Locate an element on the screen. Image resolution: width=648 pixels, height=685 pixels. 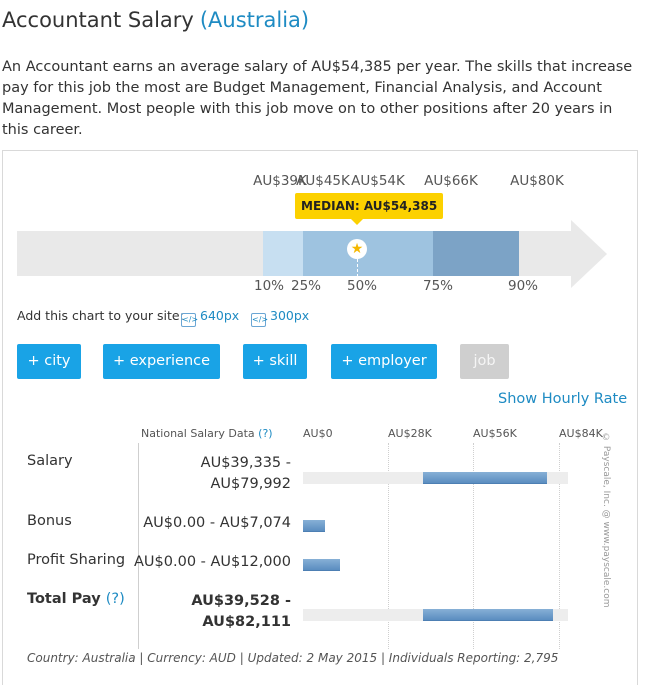
value-line: AU$79,992 is located at coordinates (251, 484).